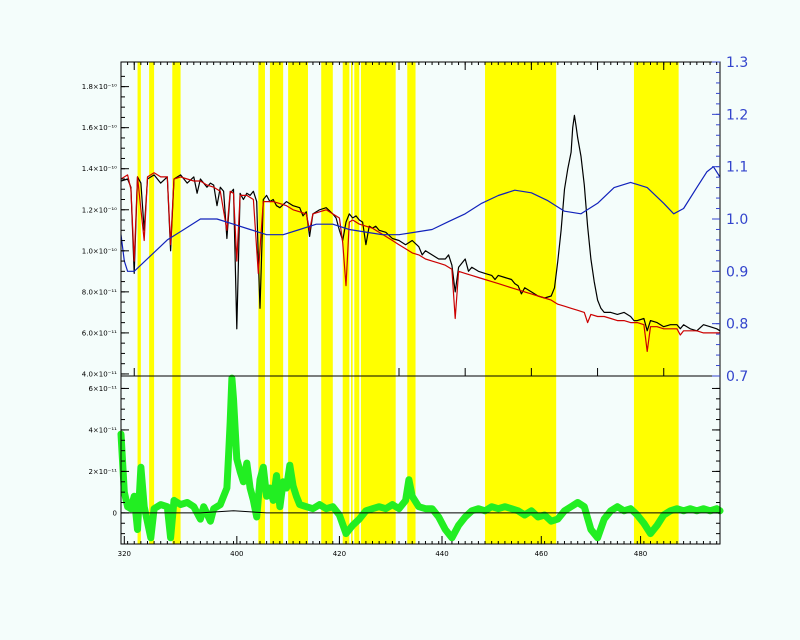  What do you see at coordinates (236, 554) in the screenshot?
I see `bottom-x-tick-label: 400` at bounding box center [236, 554].